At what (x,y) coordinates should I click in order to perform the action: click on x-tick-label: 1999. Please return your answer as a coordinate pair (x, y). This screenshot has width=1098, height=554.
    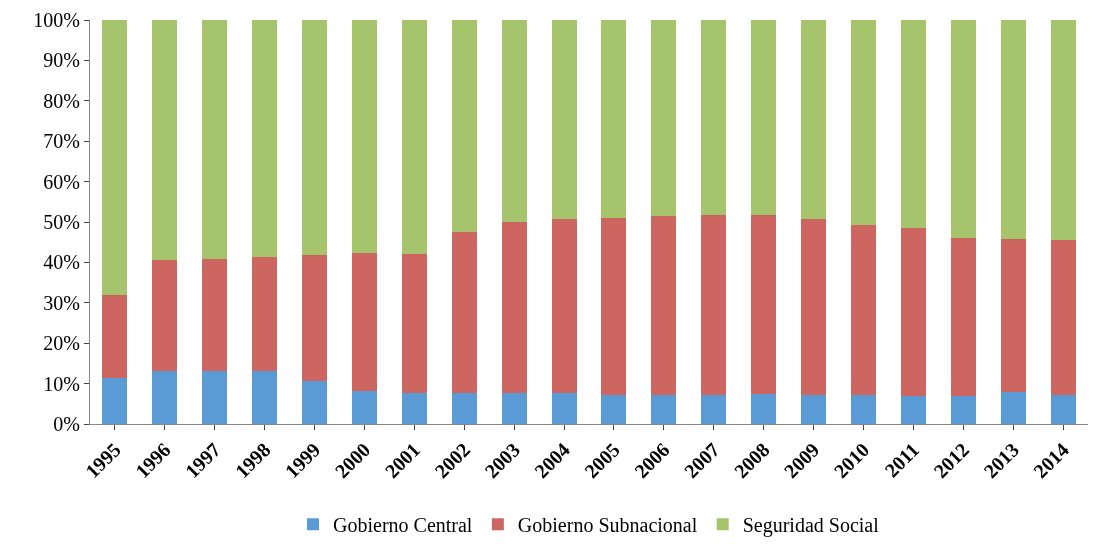
    Looking at the image, I should click on (302, 460).